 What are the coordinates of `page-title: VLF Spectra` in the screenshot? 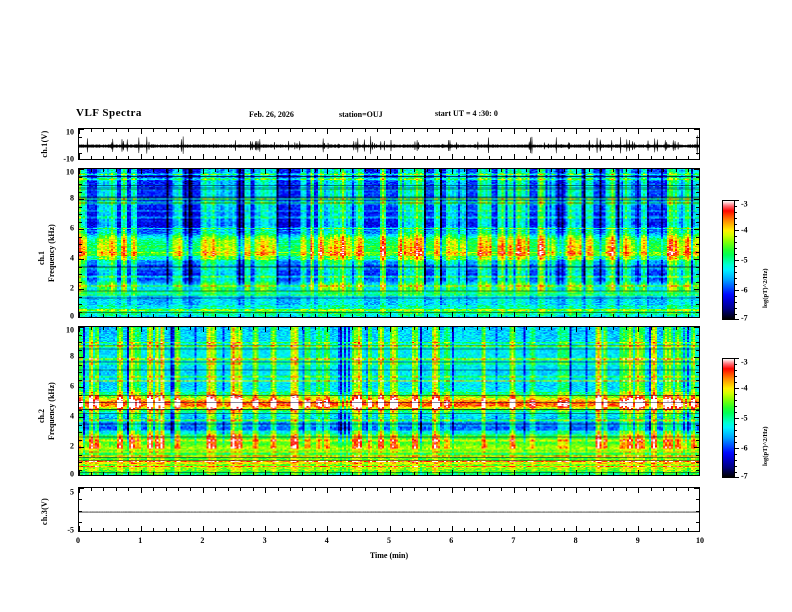 It's located at (109, 113).